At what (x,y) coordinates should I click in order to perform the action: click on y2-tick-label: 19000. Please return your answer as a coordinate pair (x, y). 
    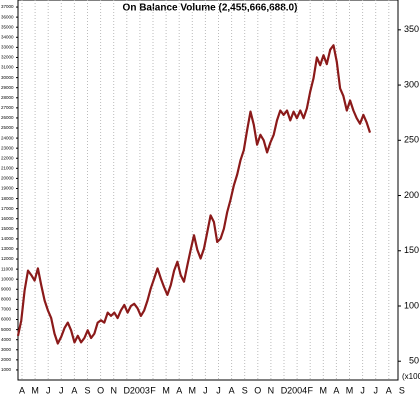
    Looking at the image, I should click on (7, 188).